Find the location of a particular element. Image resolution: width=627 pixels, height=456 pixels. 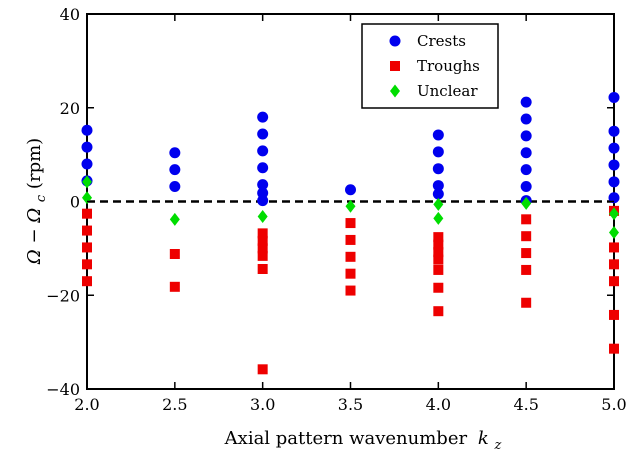

x-tick-label: 2.5 is located at coordinates (174, 404).